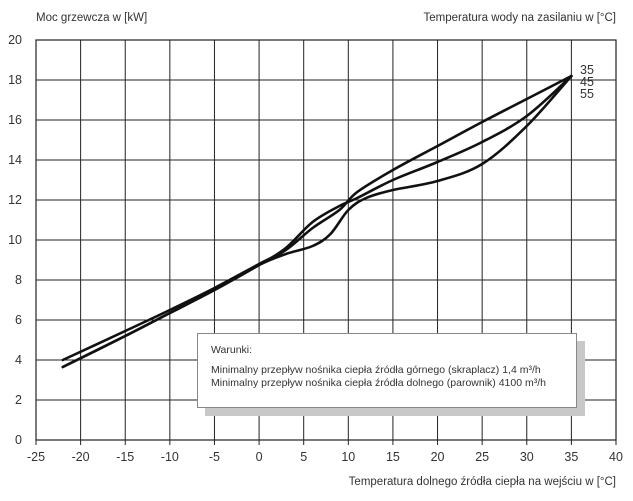 This screenshot has width=633, height=501. Describe the element at coordinates (571, 457) in the screenshot. I see `x-tick-label: 35` at that location.